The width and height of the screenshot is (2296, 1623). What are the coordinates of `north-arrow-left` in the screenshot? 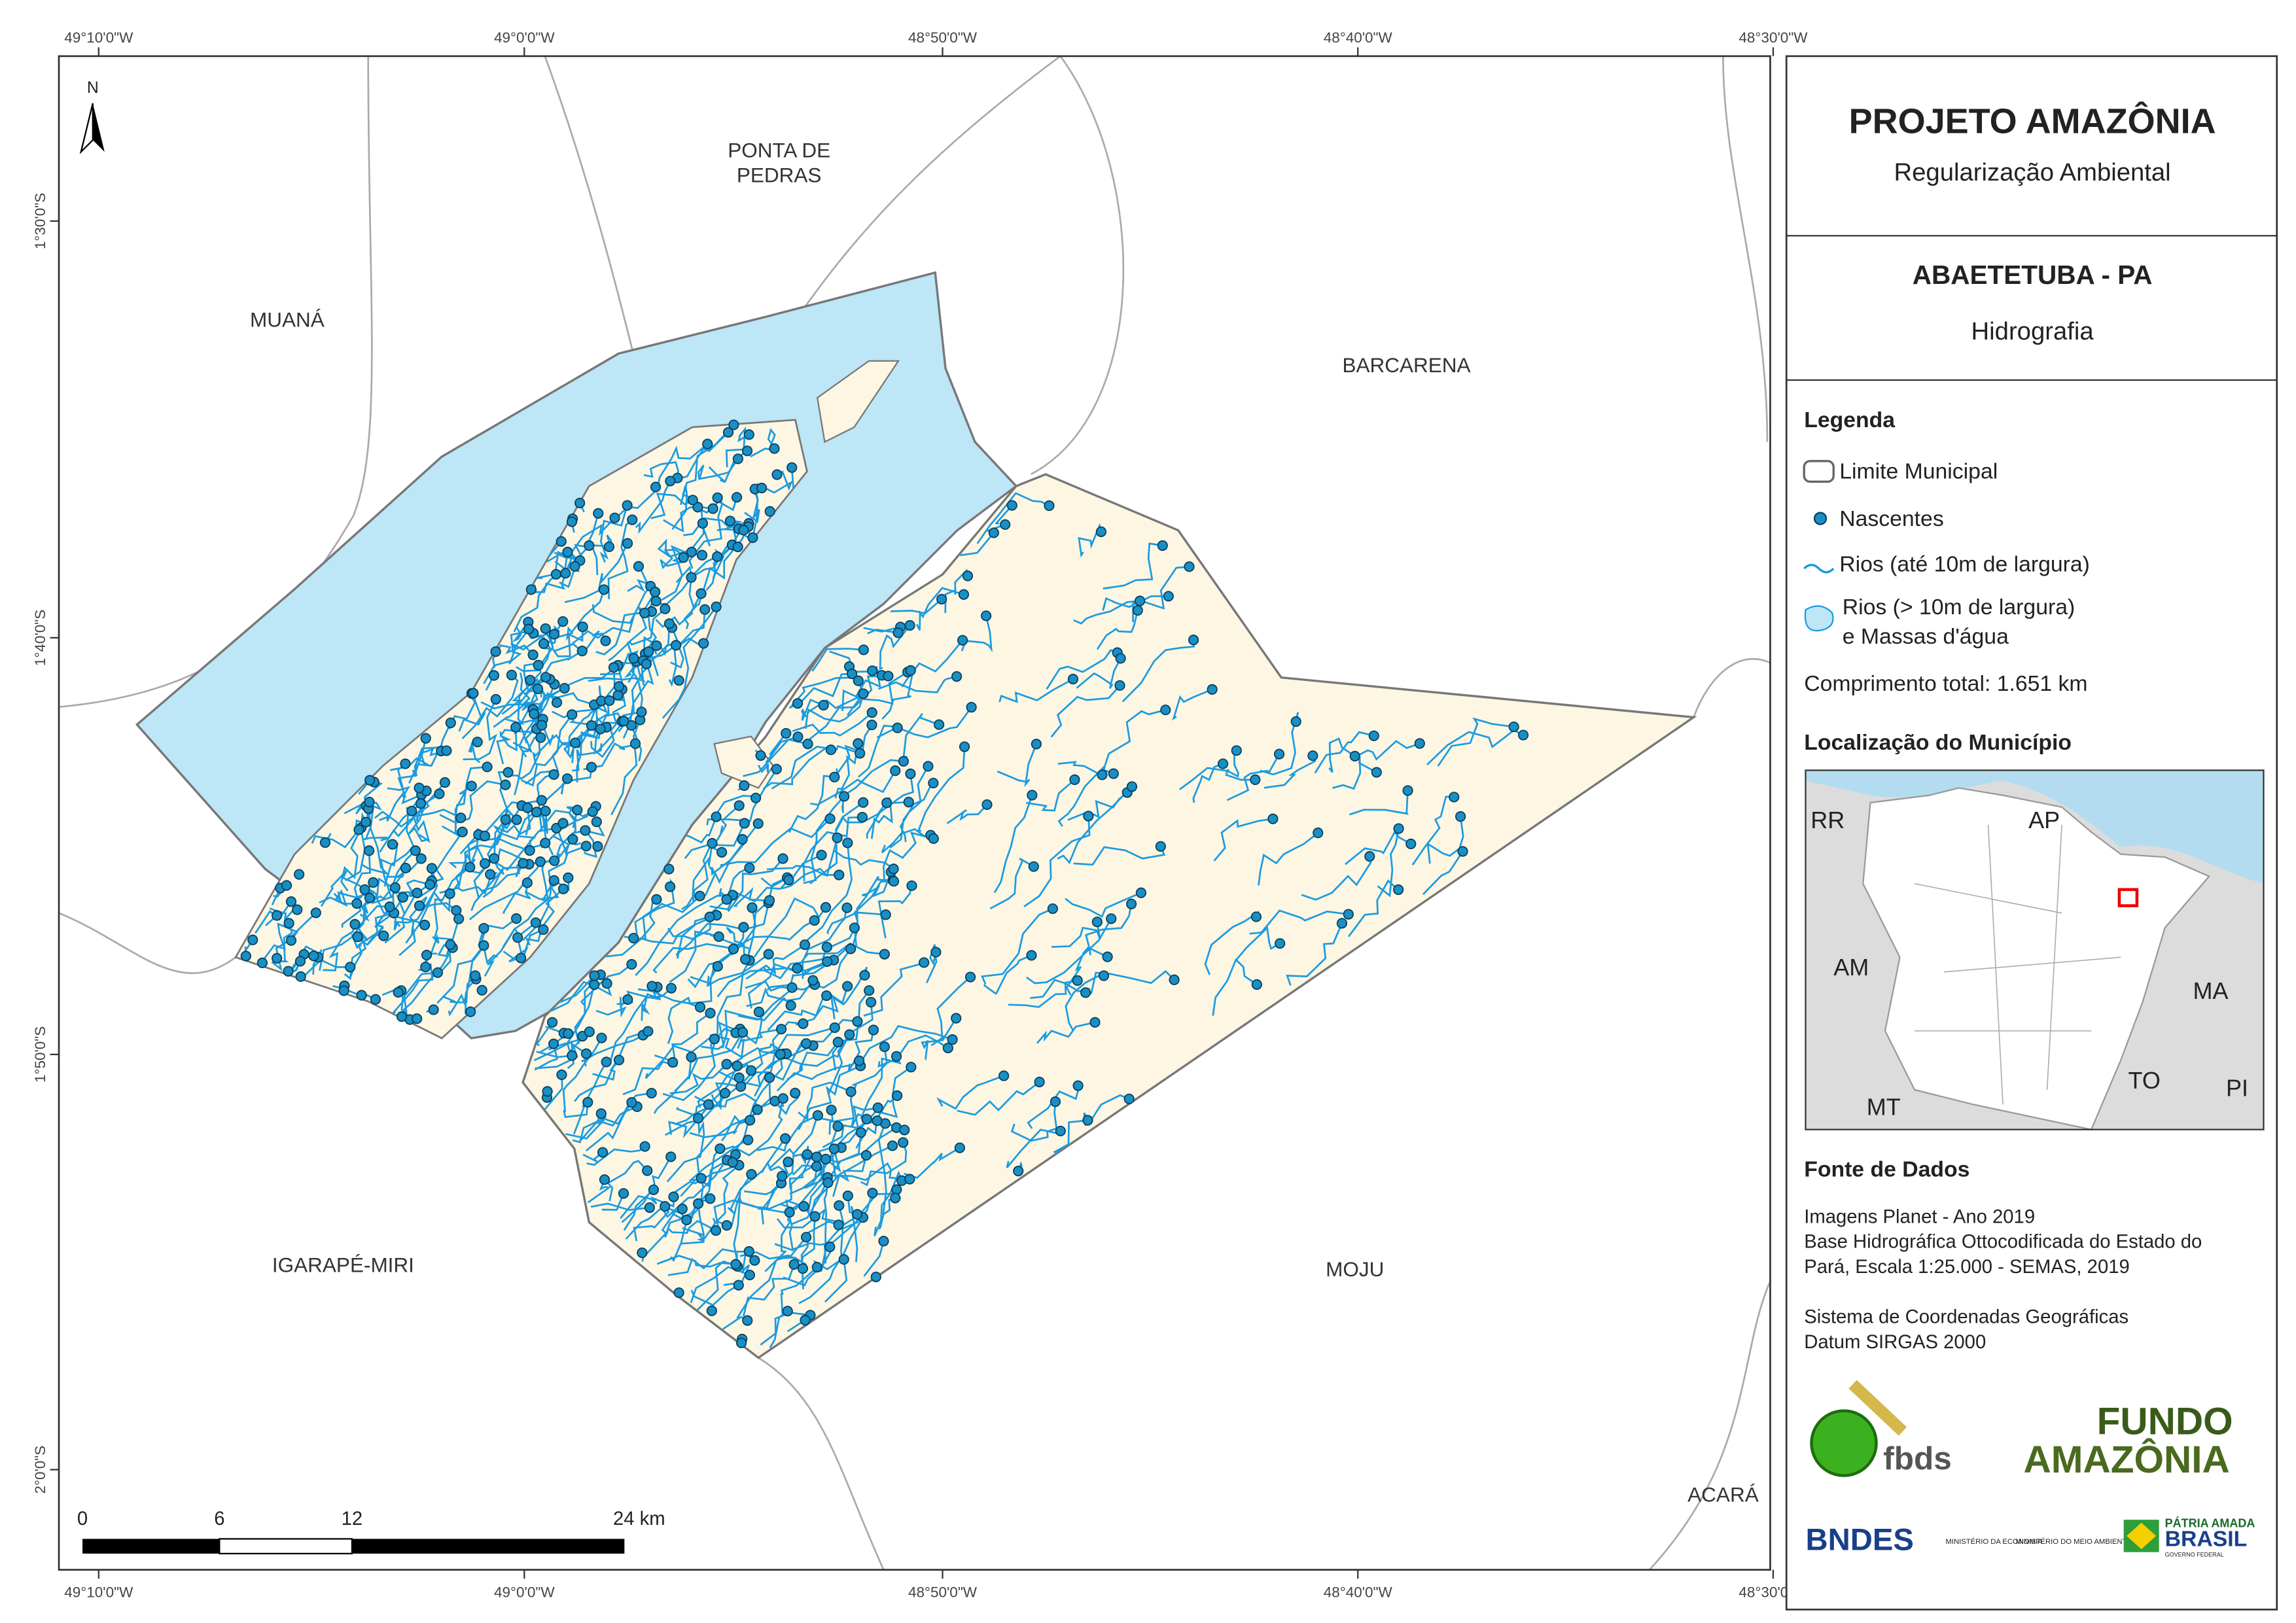 It's located at (87, 128).